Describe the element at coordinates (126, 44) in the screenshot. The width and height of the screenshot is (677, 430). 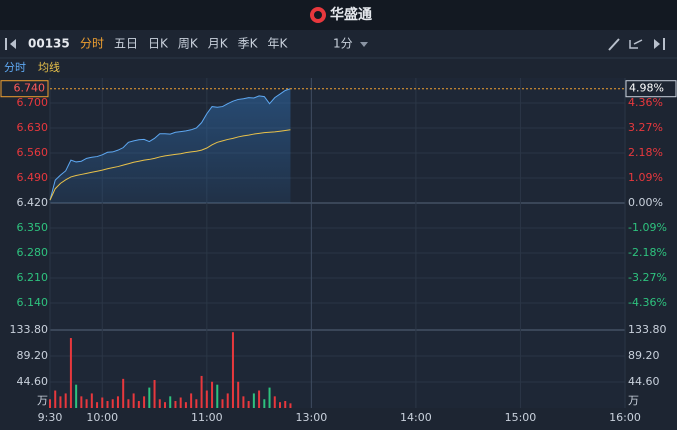
I see `tab: 五日` at that location.